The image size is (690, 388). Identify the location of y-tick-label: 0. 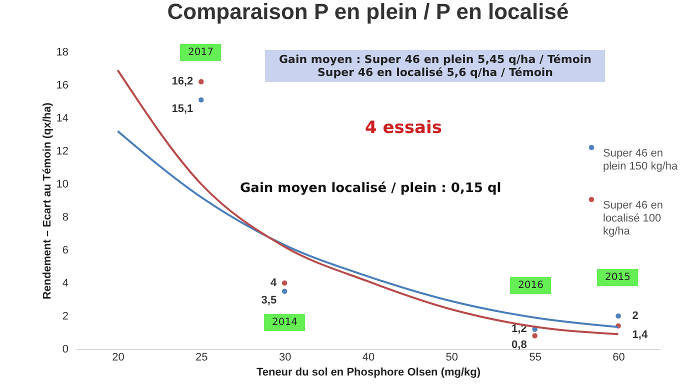
(65, 350).